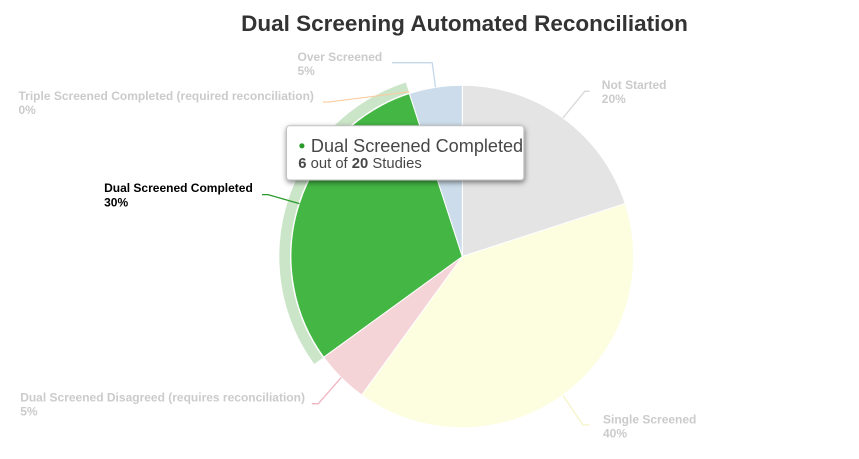 This screenshot has width=859, height=459. Describe the element at coordinates (116, 203) in the screenshot. I see `svg-text: 30%` at that location.